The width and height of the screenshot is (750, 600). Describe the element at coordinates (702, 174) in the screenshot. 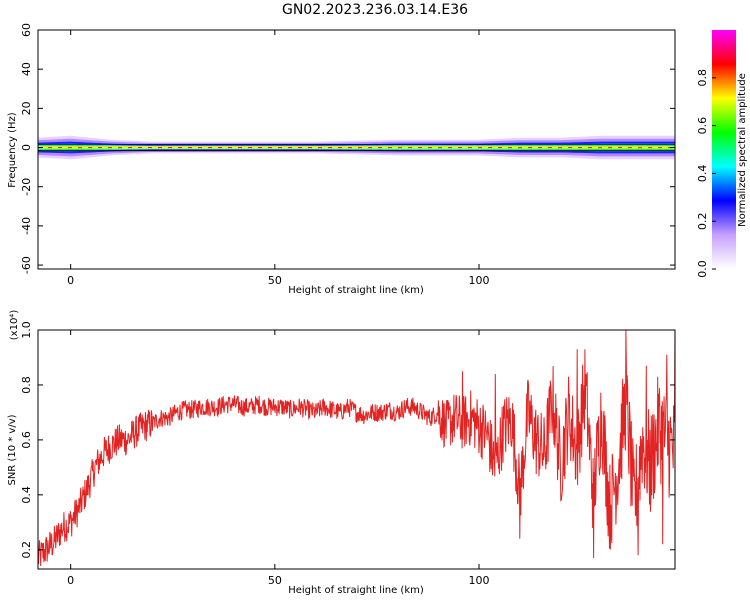

I see `colorbar-tick-label: 0.4` at that location.